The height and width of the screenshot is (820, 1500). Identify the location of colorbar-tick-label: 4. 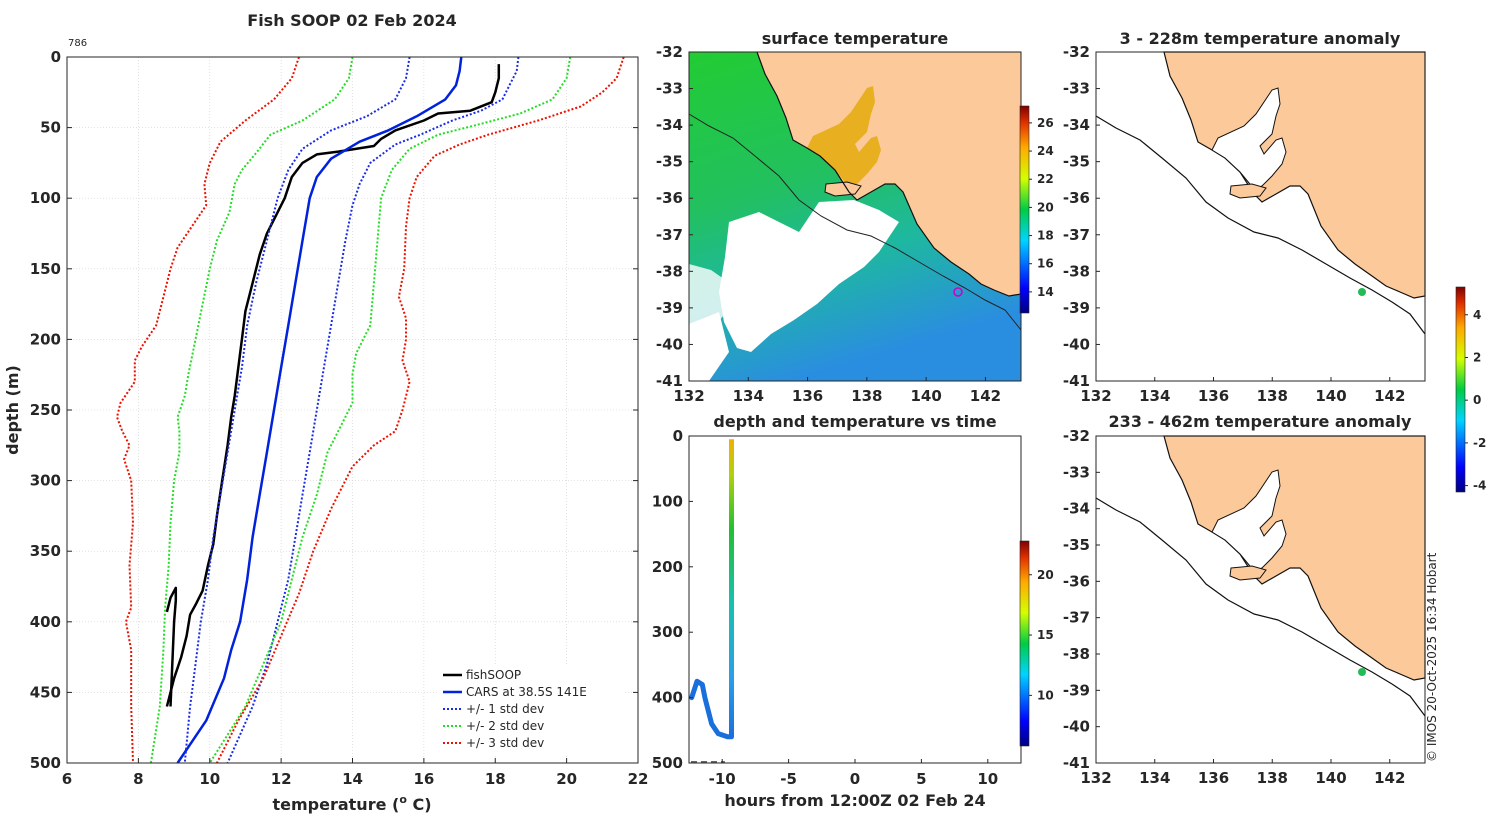
(1477, 315).